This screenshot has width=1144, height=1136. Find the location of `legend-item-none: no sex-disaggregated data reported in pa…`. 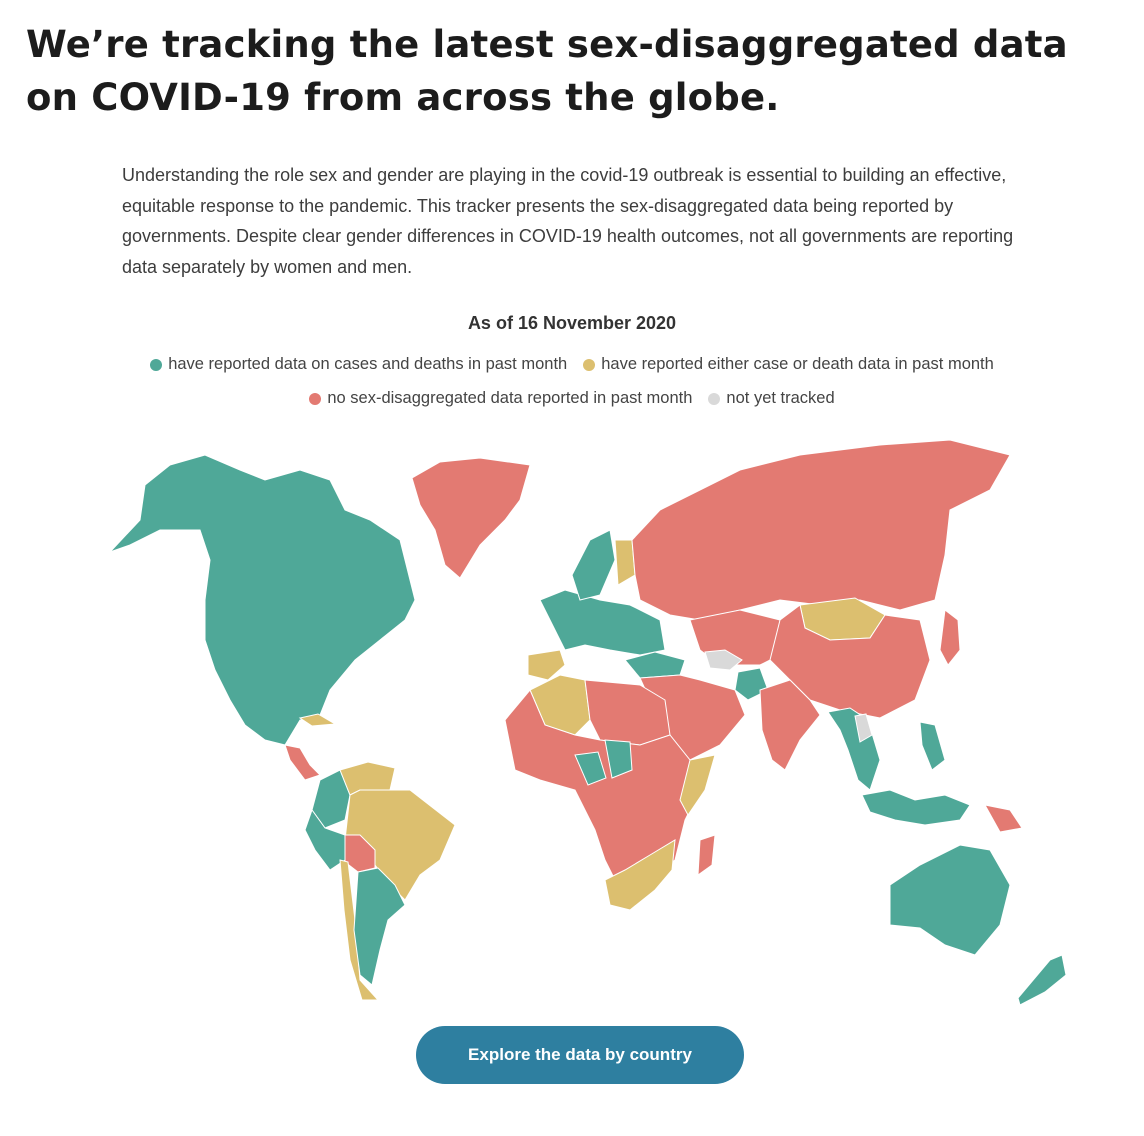

legend-item-none: no sex-disaggregated data reported in pa… is located at coordinates (500, 398).